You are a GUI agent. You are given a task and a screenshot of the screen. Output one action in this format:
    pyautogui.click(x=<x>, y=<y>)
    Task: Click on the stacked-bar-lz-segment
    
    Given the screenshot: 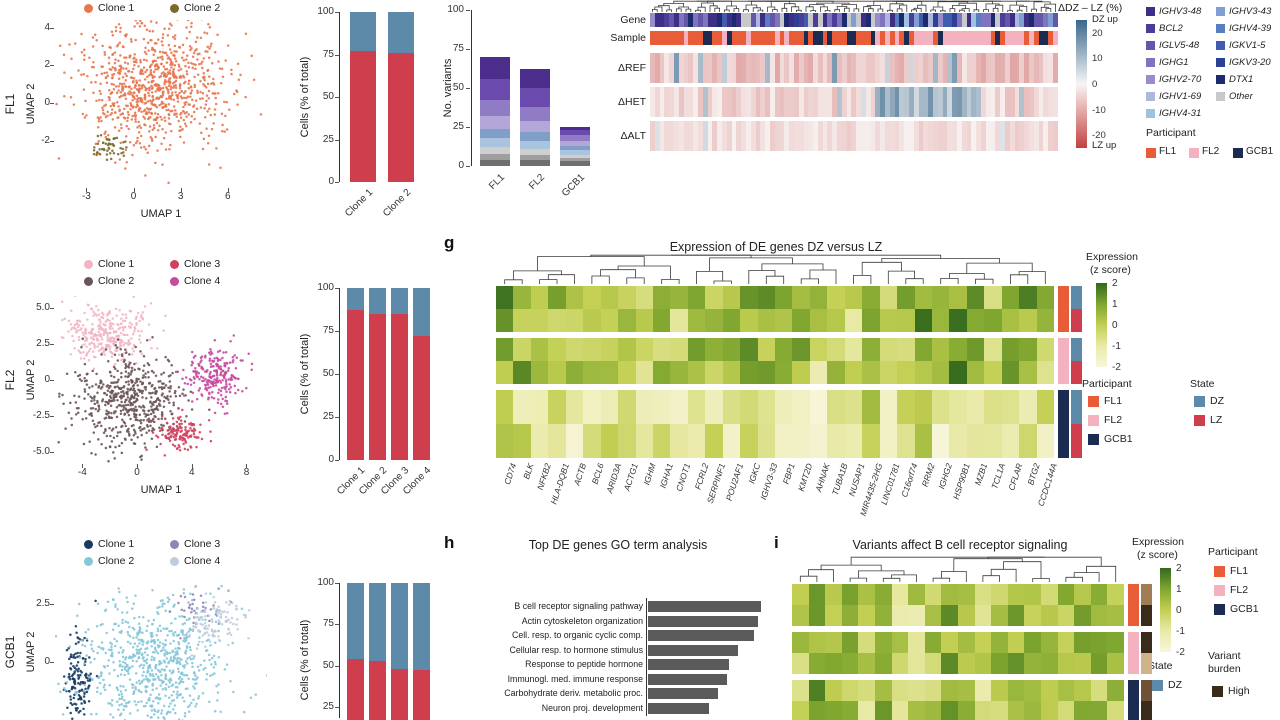 What is the action you would take?
    pyautogui.click(x=401, y=117)
    